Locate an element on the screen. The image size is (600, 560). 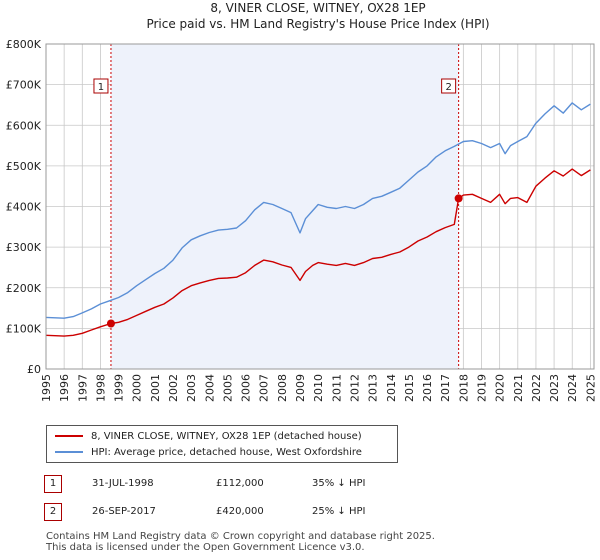
y-tick-label: £100K is located at coordinates (24, 328).